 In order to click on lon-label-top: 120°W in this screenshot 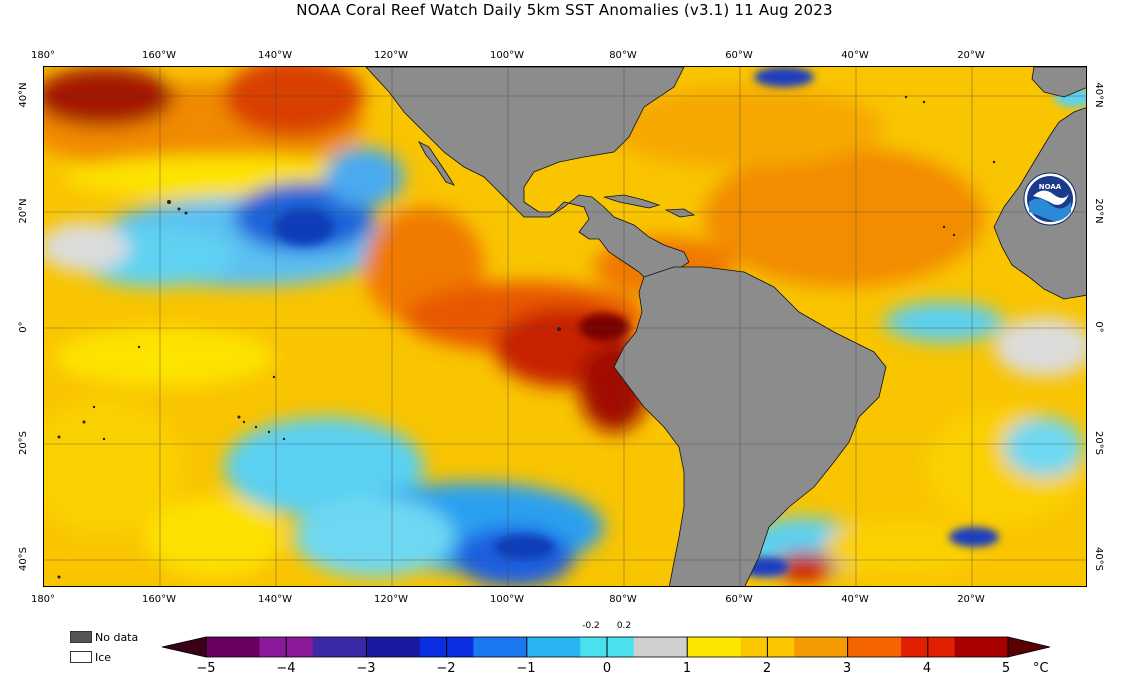, I will do `click(391, 55)`.